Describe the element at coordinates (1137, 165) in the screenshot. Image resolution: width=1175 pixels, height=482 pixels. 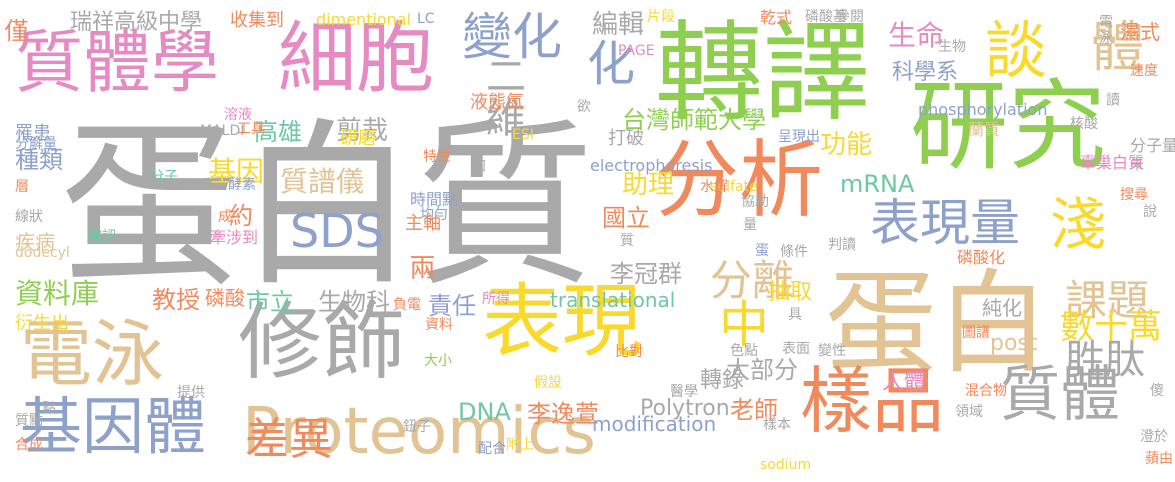
I see `cloud-word: 未` at that location.